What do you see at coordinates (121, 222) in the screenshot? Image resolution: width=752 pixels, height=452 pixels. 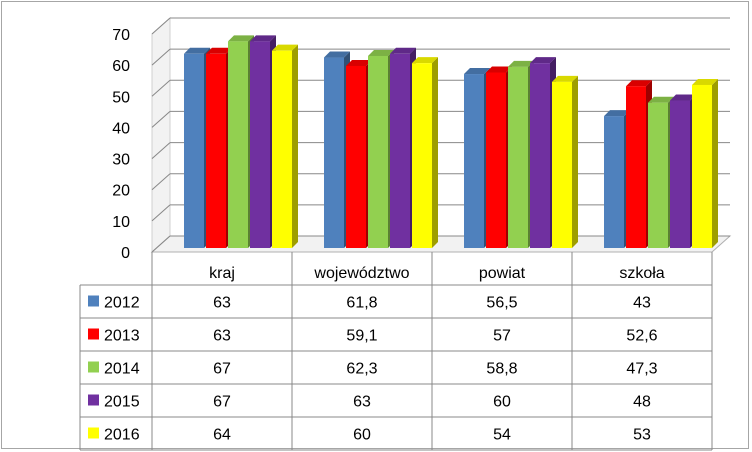 I see `y-tick-label: 10` at bounding box center [121, 222].